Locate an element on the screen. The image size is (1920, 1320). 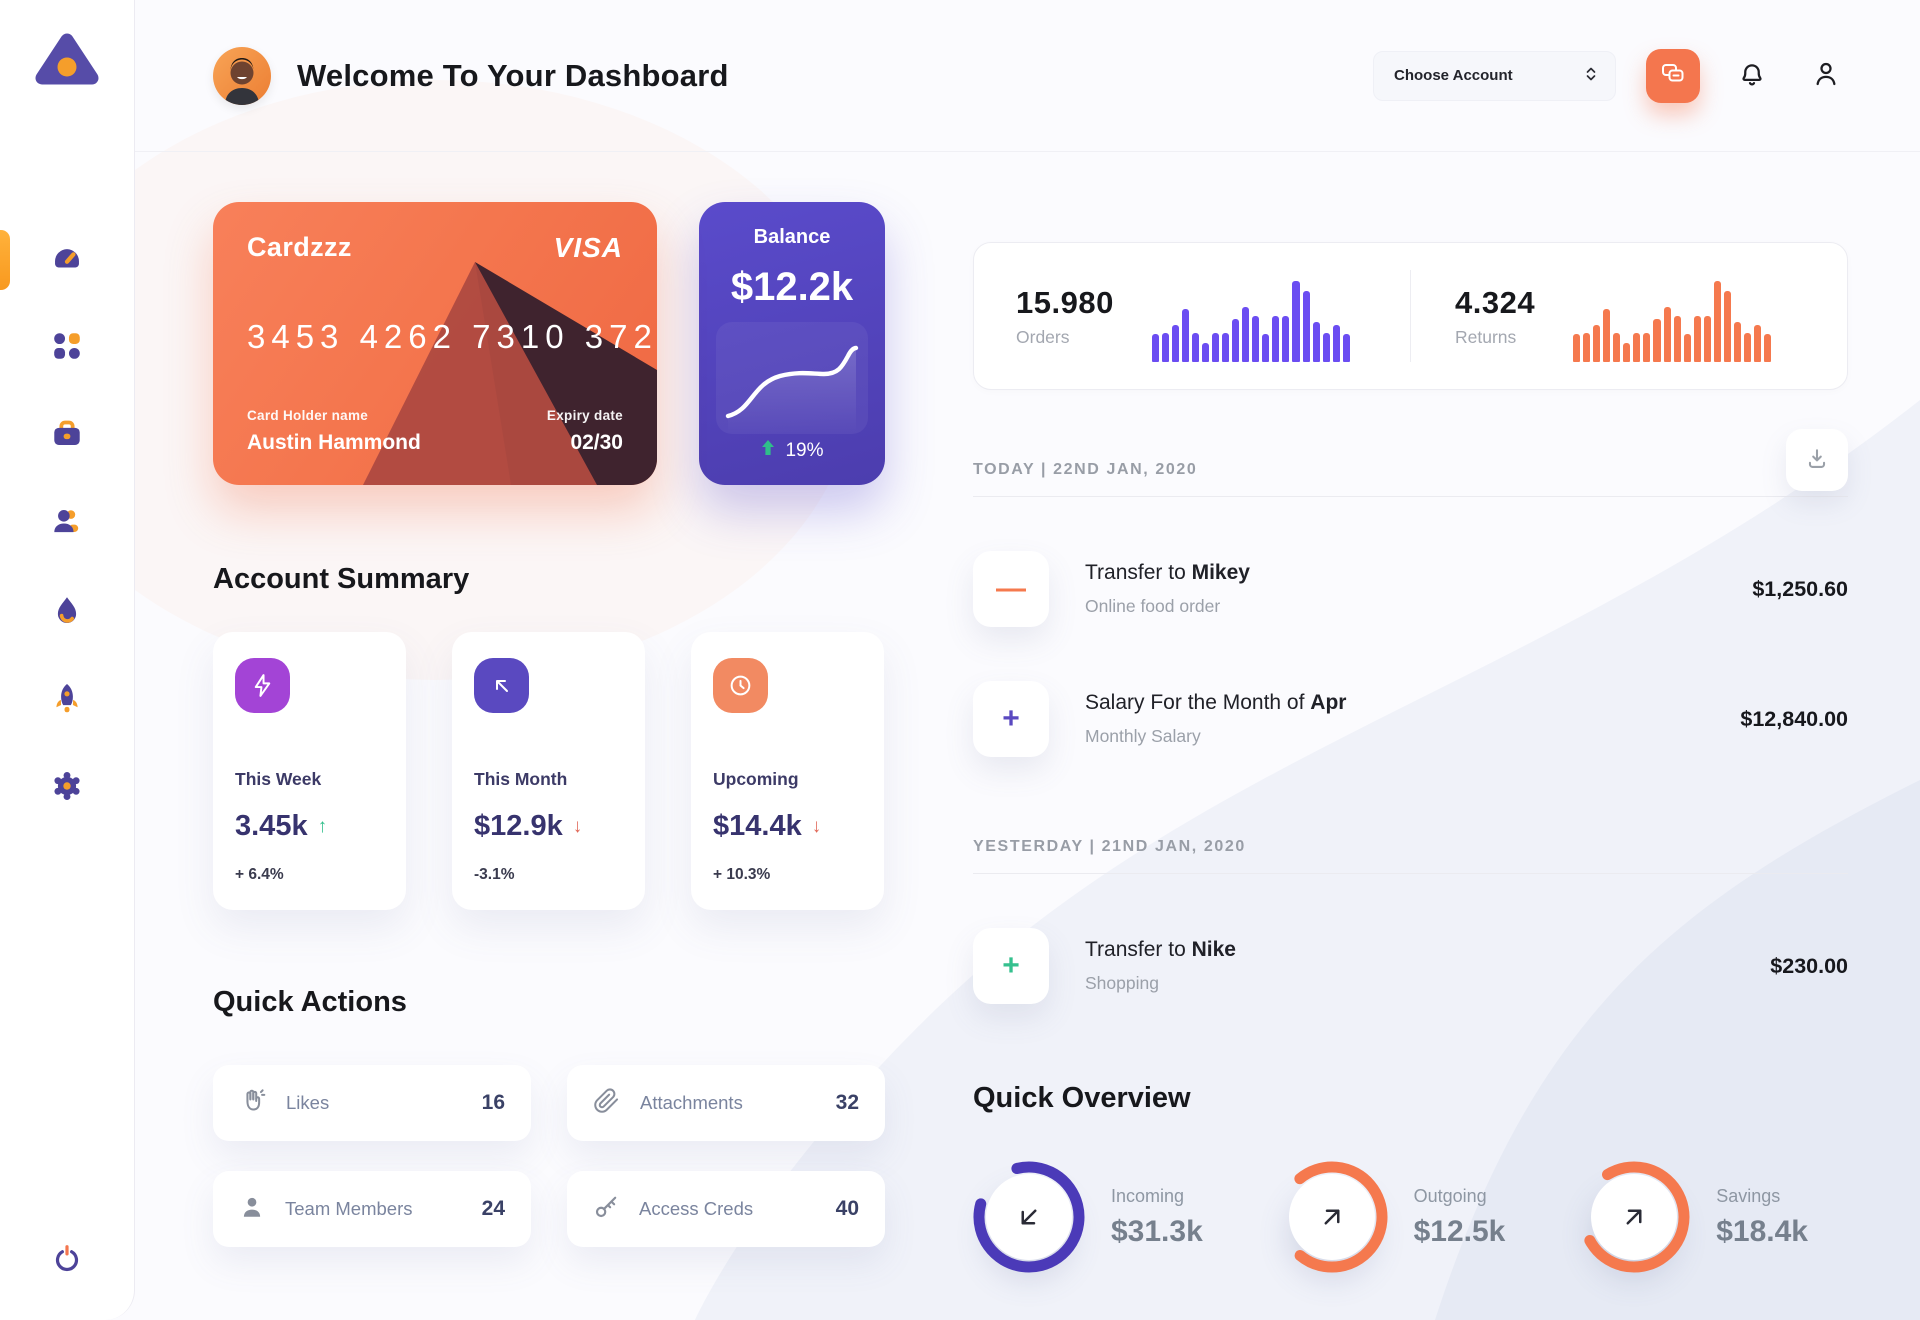
transaction-title: Salary For the Month of Apr is located at coordinates (1216, 702).